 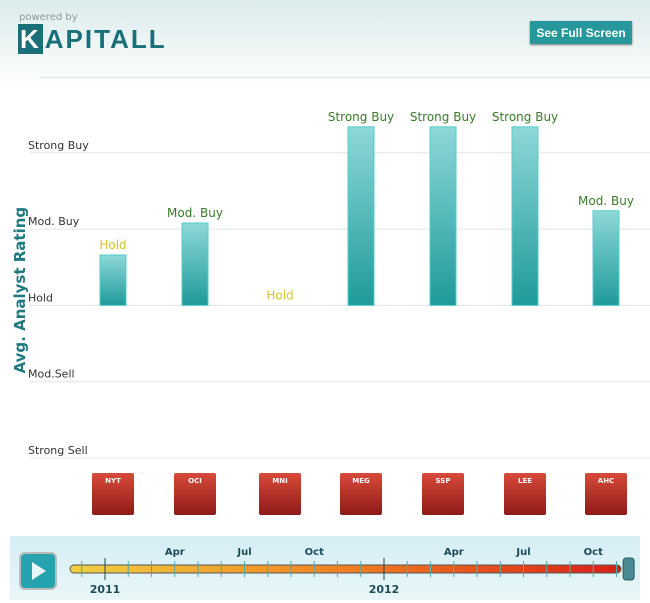 What do you see at coordinates (525, 216) in the screenshot?
I see `bar-lee` at bounding box center [525, 216].